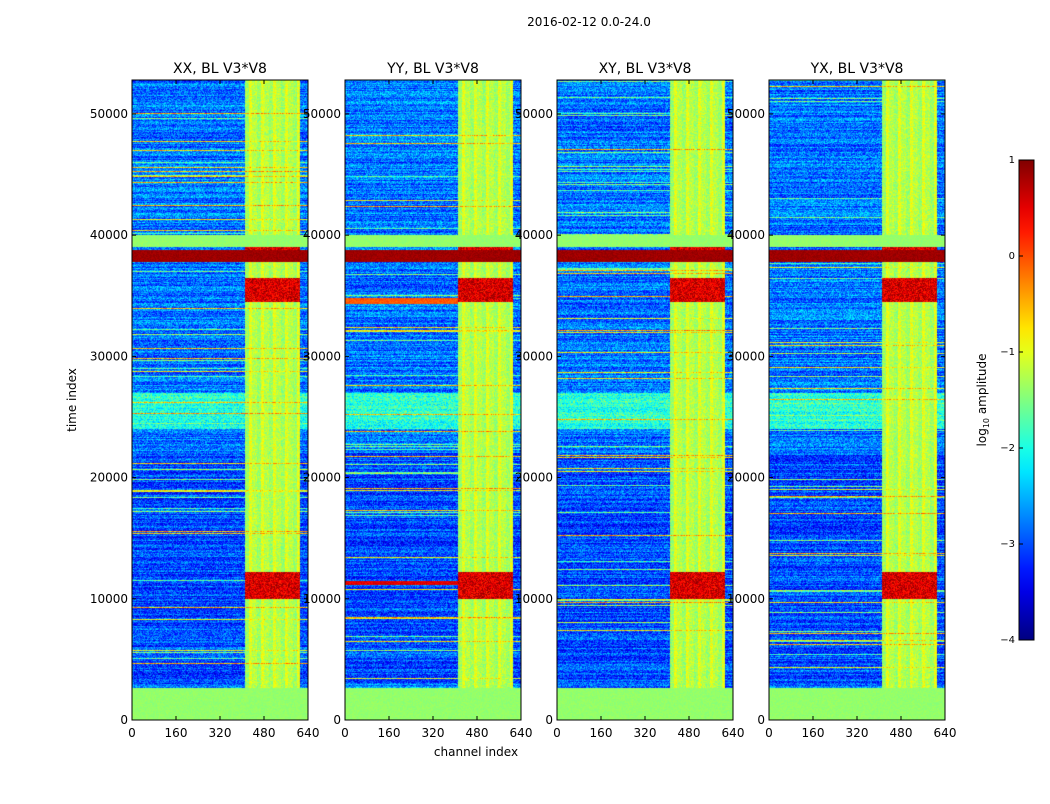 This screenshot has height=804, width=1050. Describe the element at coordinates (1007, 448) in the screenshot. I see `colorbar-tick-label: −2` at that location.